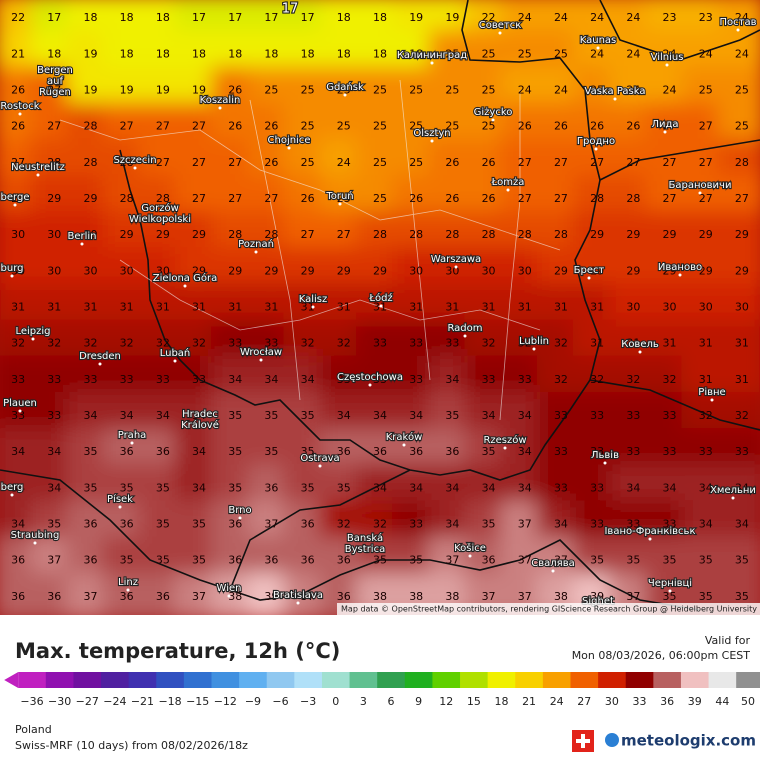 The width and height of the screenshot is (760, 764). I want to click on city-label: Chojnice, so click(289, 140).